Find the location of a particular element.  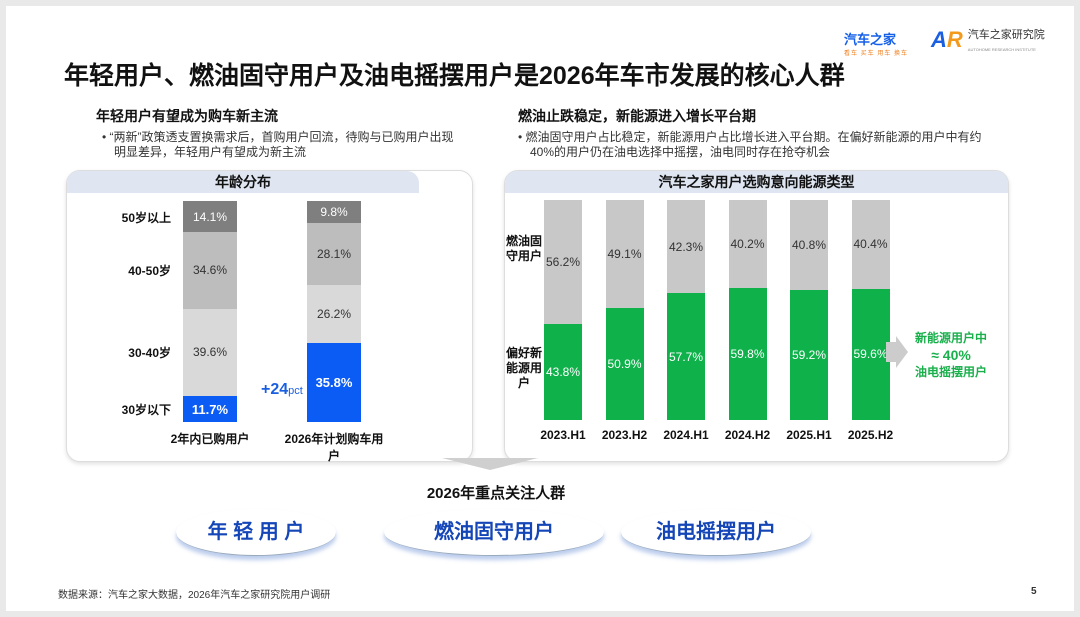

legend-label: 40-50岁 is located at coordinates (149, 271).